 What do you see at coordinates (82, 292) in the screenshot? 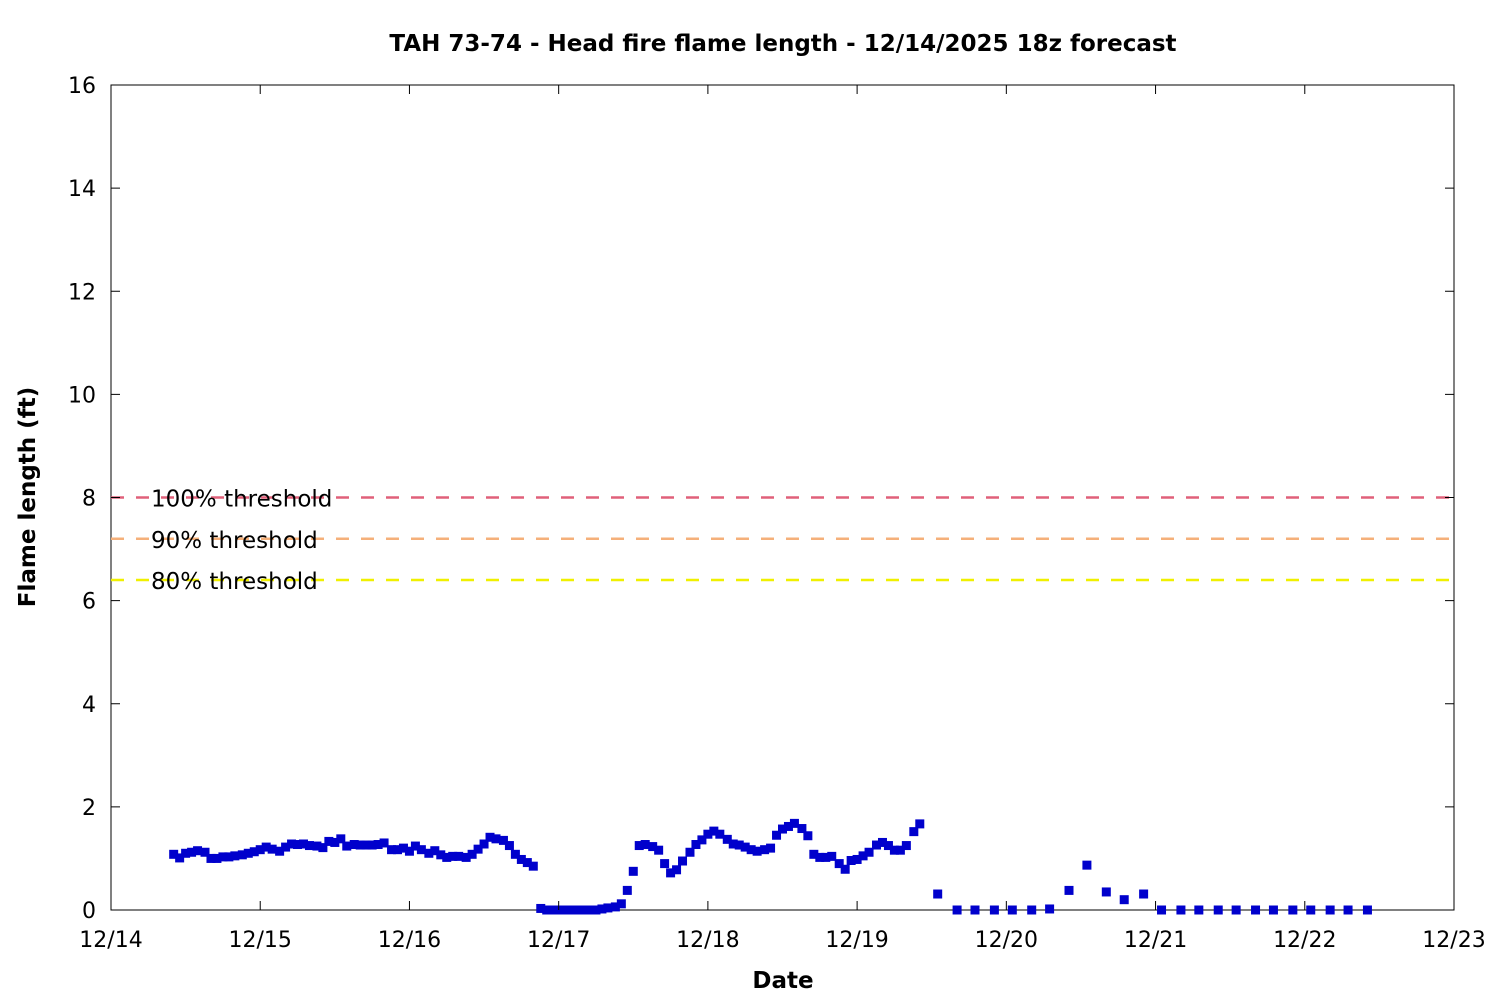
I see `y-tick-label: 12` at bounding box center [82, 292].